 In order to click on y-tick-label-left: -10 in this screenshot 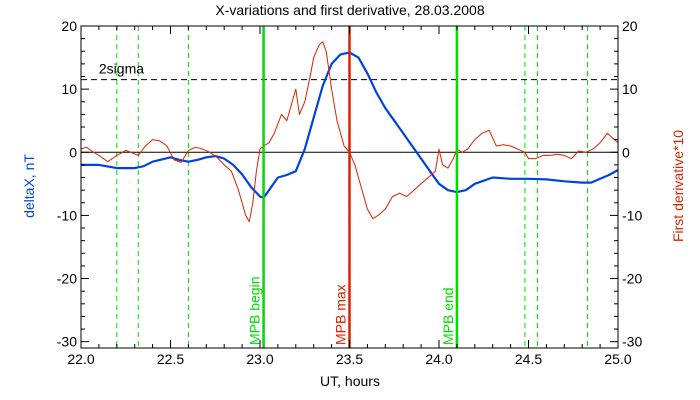, I will do `click(67, 215)`.